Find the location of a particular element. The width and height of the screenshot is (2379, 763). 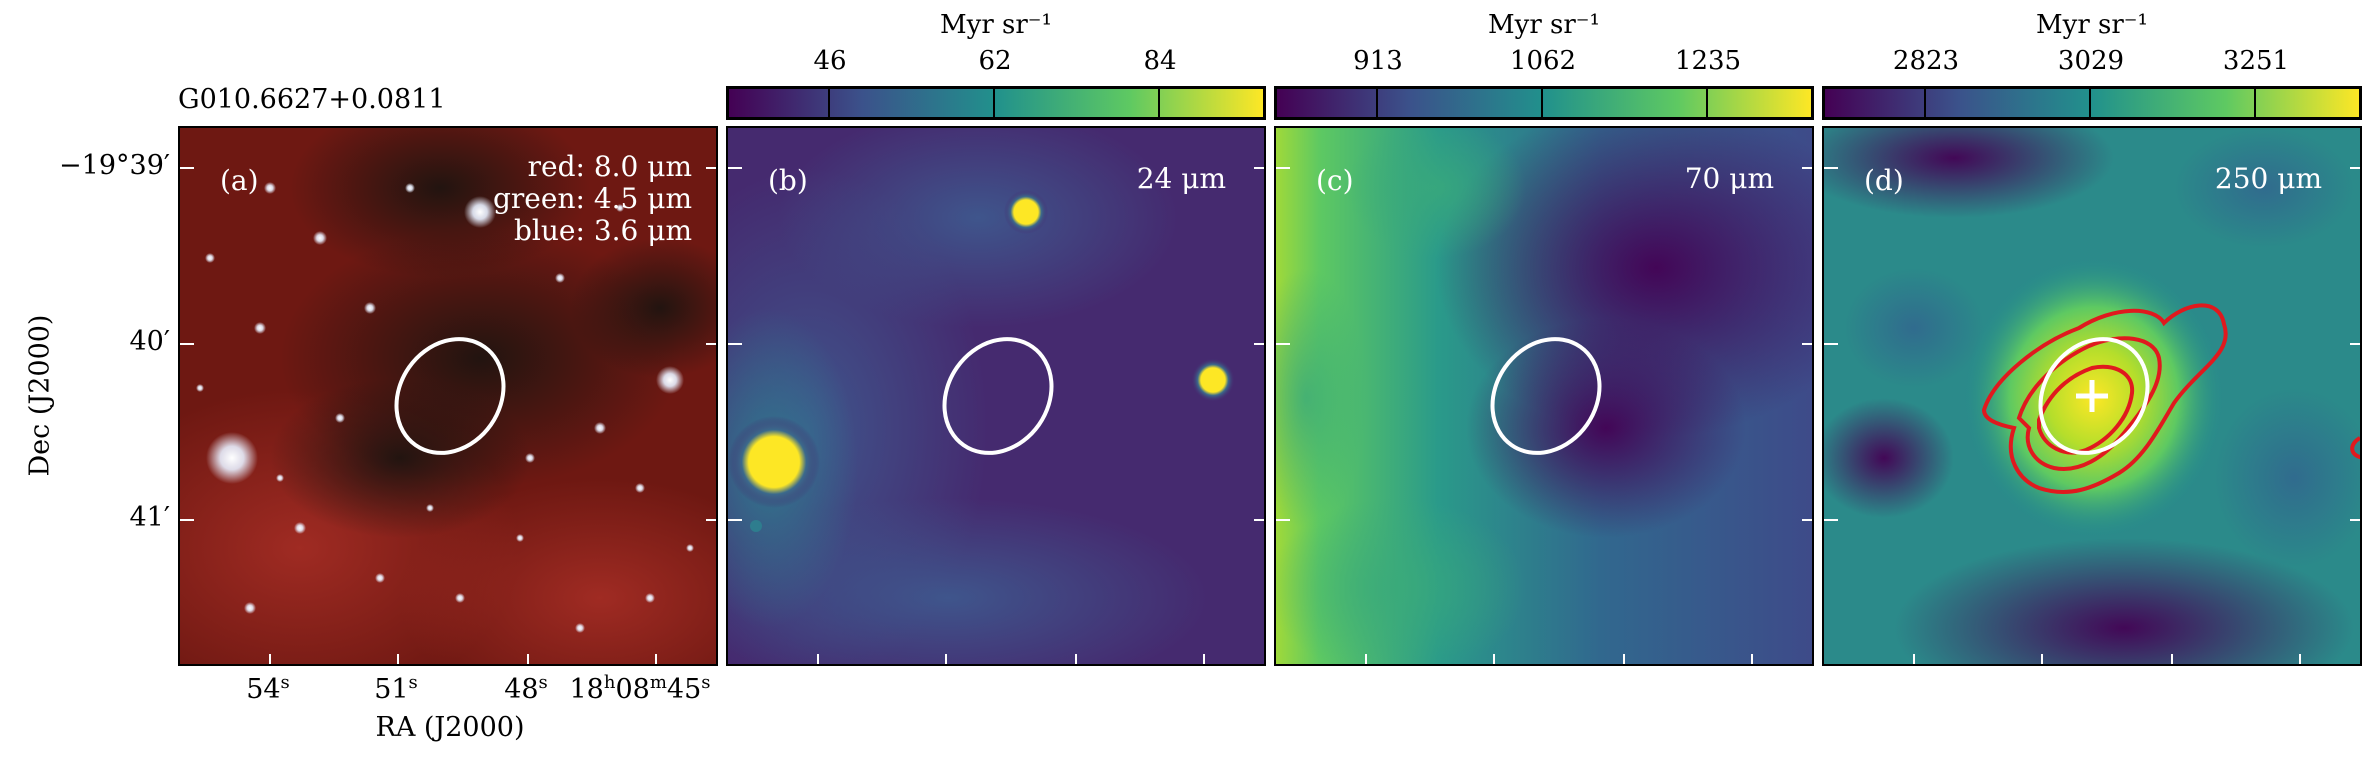

colorbar-tick: 46 is located at coordinates (830, 61).